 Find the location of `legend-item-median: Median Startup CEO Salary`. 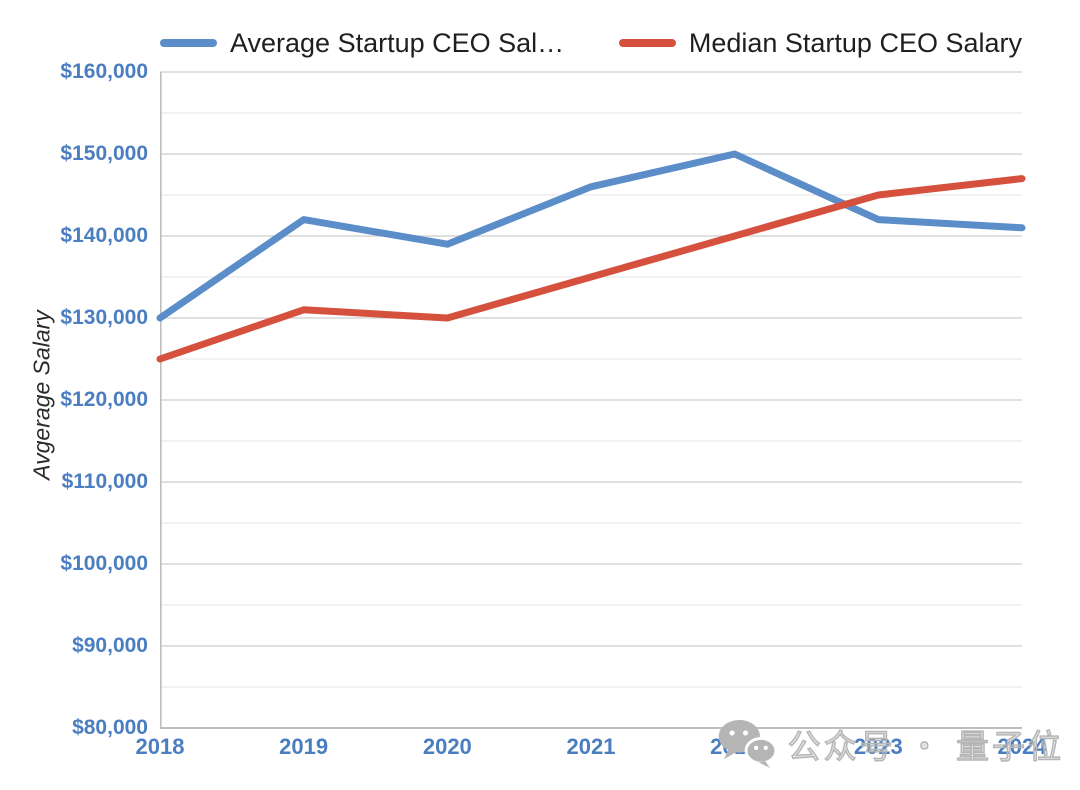

legend-item-median: Median Startup CEO Salary is located at coordinates (820, 43).